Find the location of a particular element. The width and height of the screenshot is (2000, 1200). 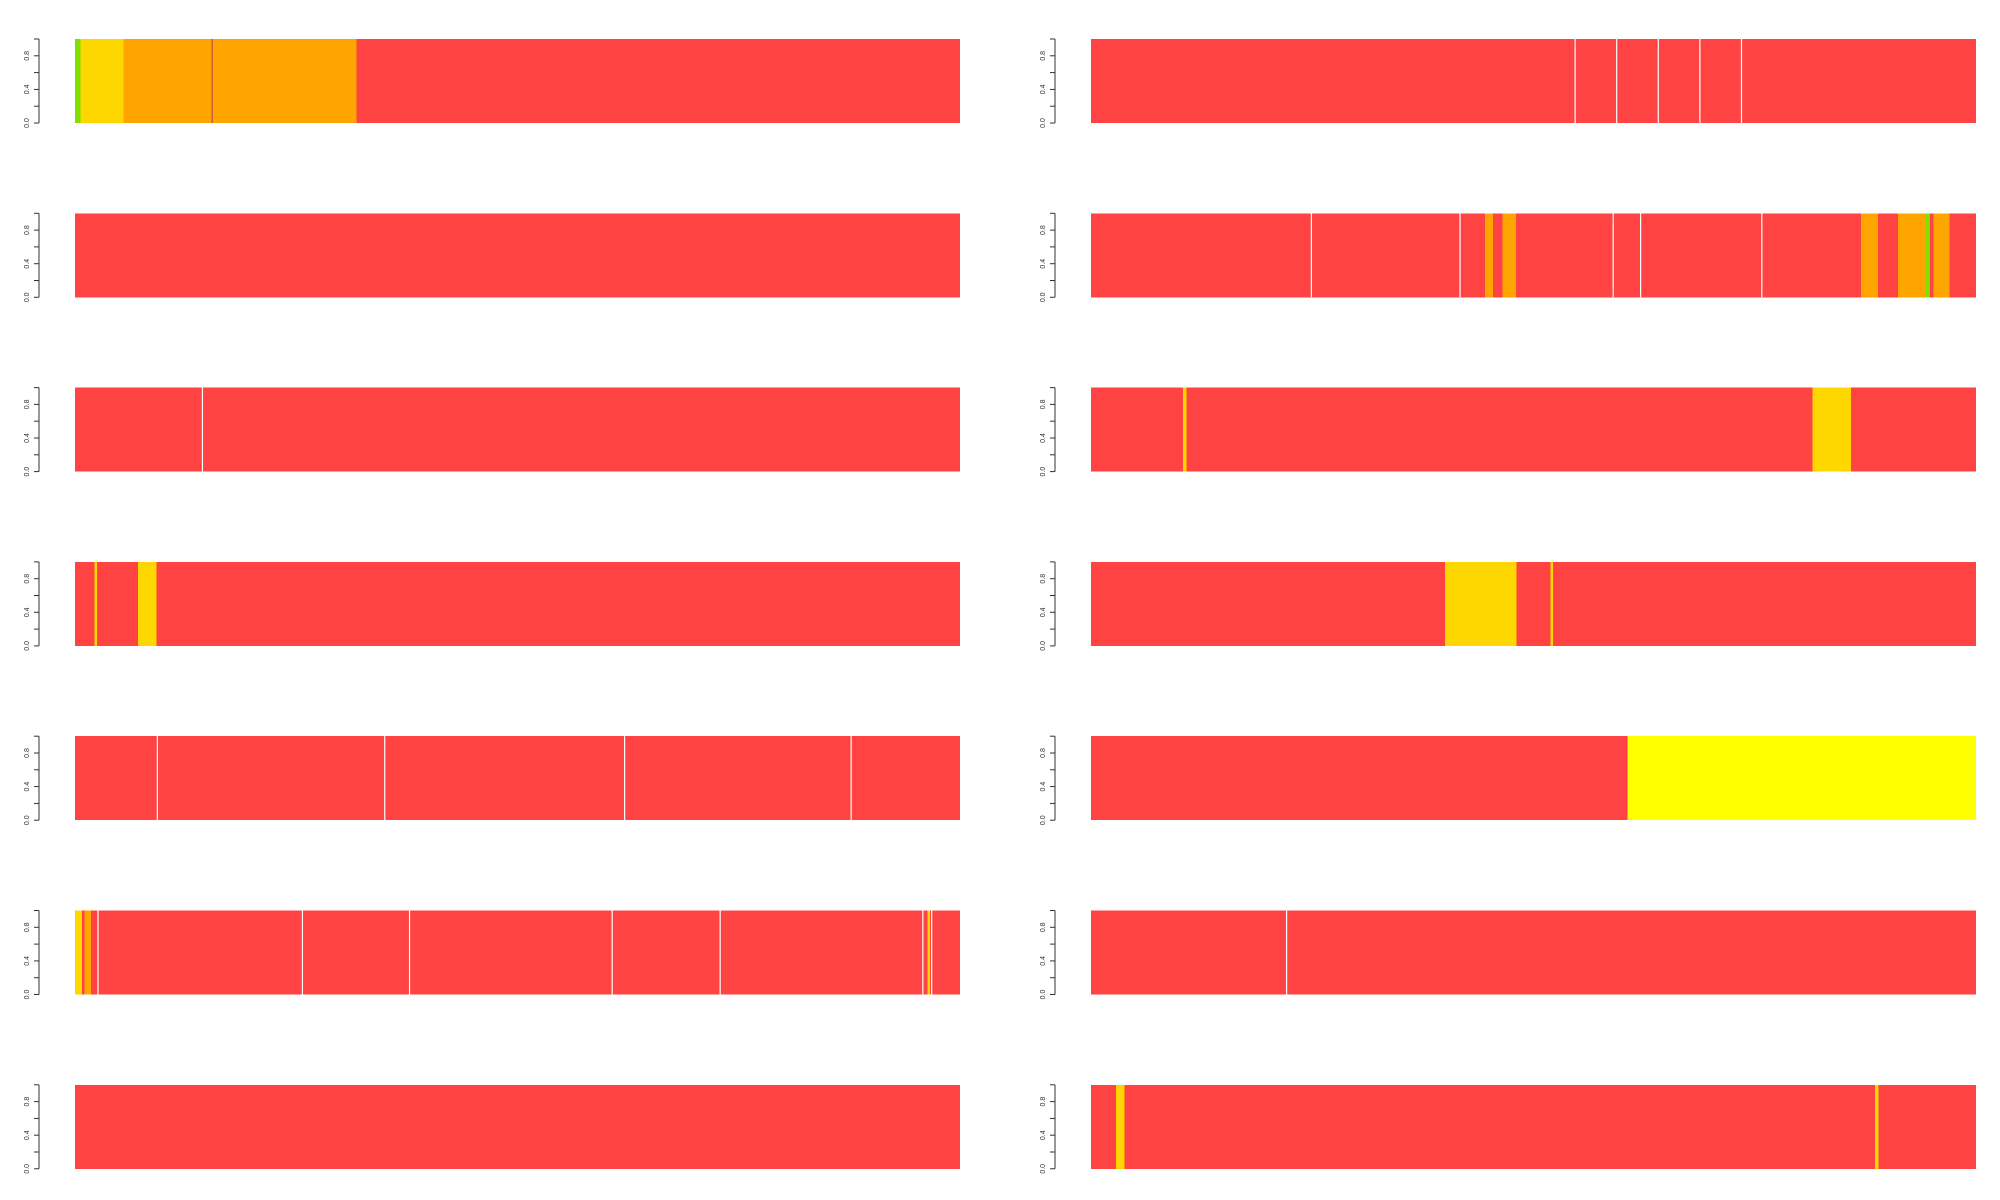

panel-4: 0.0 0.4 0.8 is located at coordinates (1508, 257).